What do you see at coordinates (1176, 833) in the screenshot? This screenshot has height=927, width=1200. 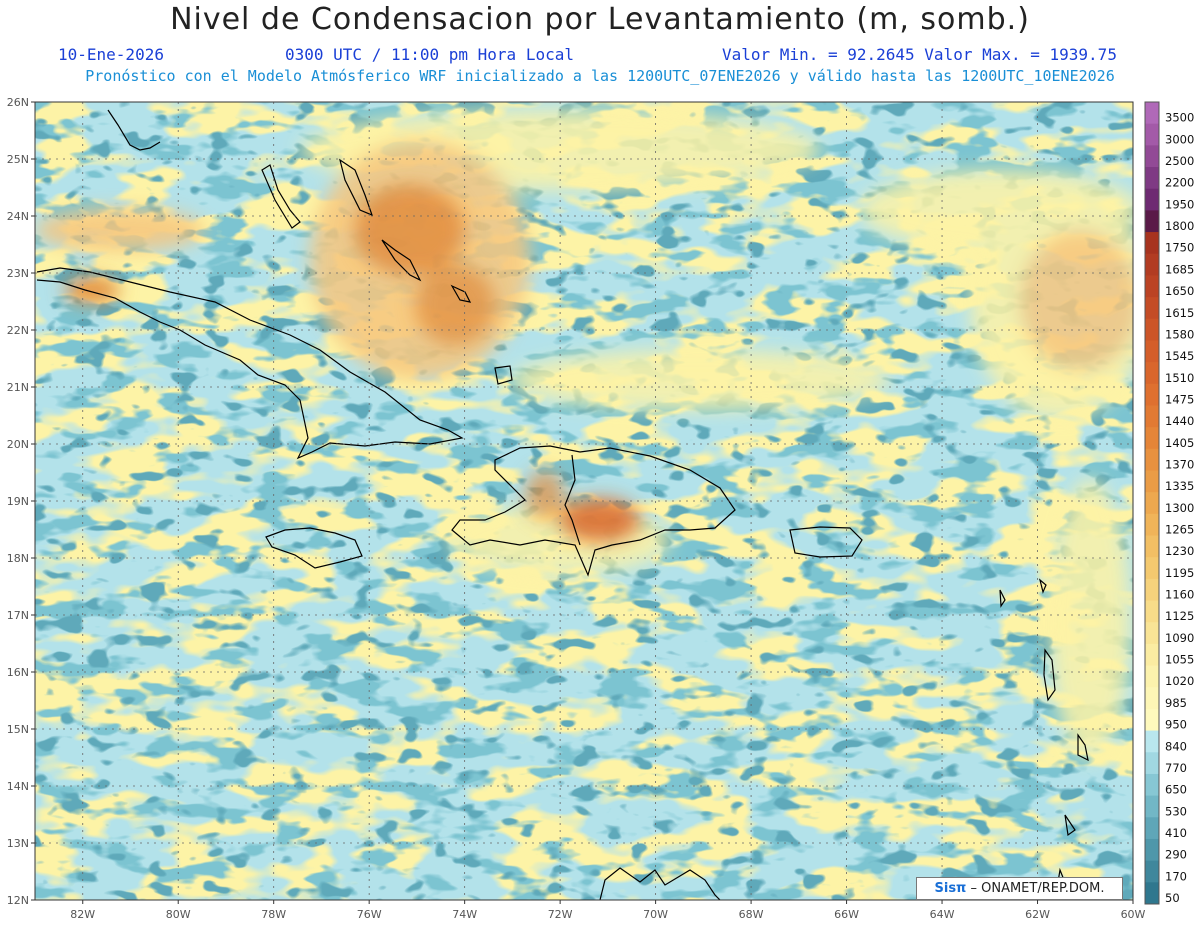 I see `colorbar-label: 410` at bounding box center [1176, 833].